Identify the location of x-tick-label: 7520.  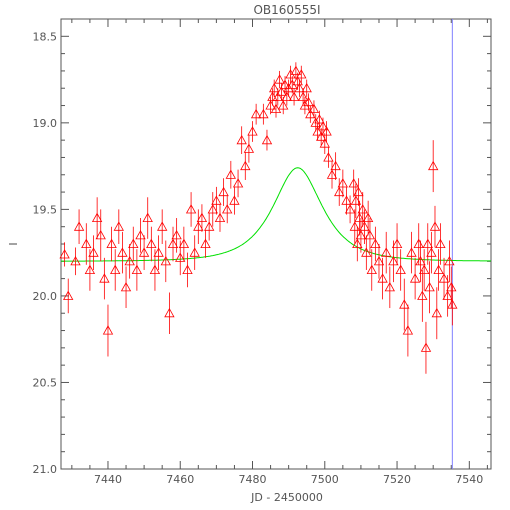
(397, 479).